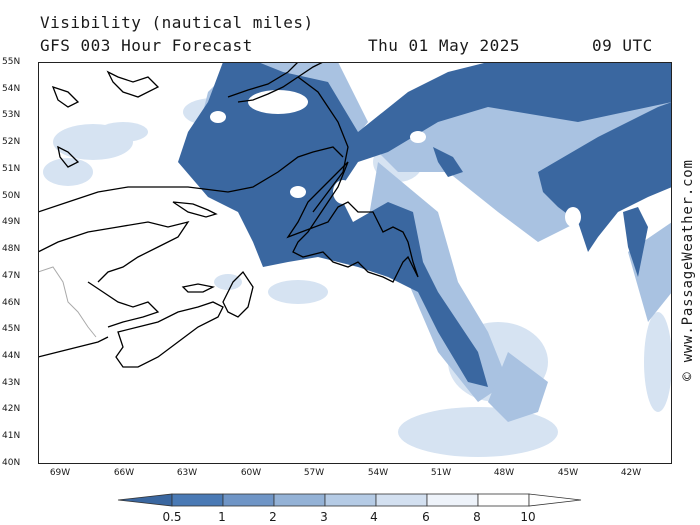 Image resolution: width=700 pixels, height=525 pixels. What do you see at coordinates (314, 473) in the screenshot?
I see `lon-label: 57W` at bounding box center [314, 473].